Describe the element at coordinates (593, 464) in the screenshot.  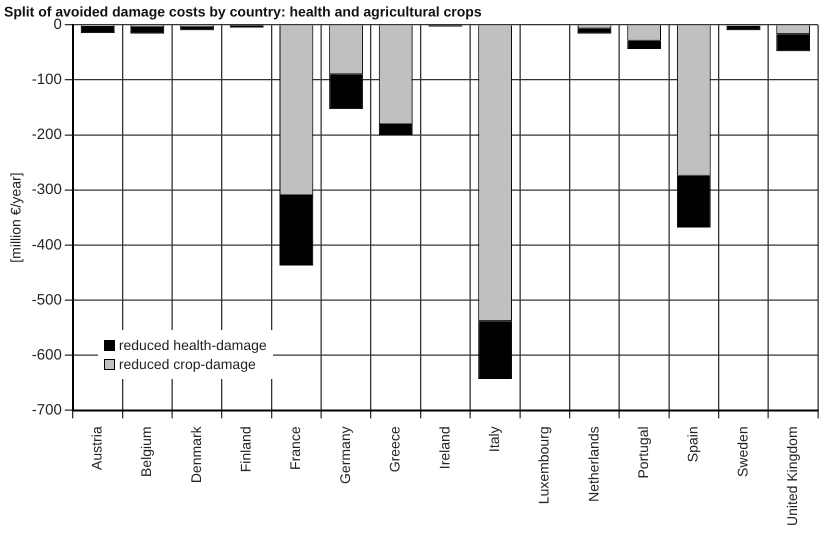
I see `x-tick-label: Netherlands` at that location.